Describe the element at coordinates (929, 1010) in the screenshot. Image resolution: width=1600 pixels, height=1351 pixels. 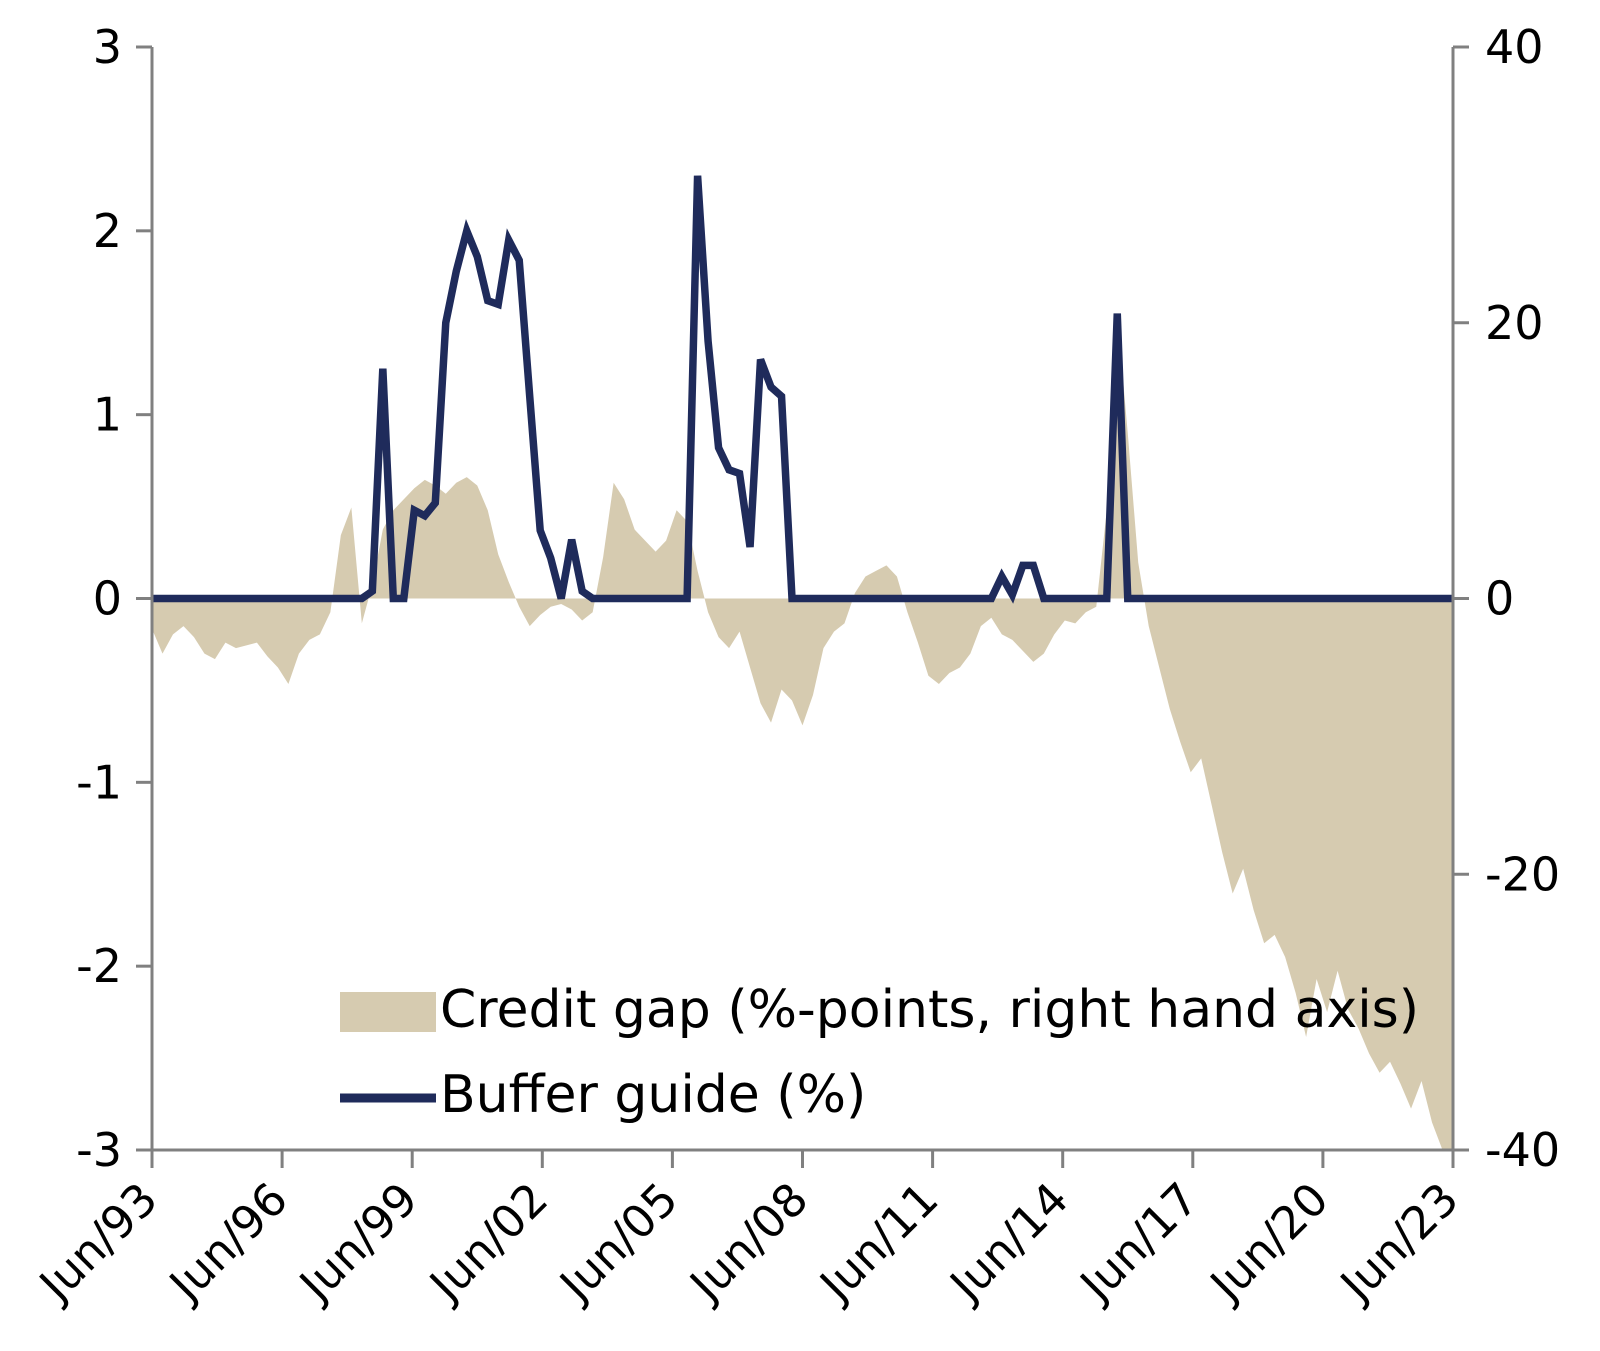
I see `legend-label-credit-gap: Credit gap (%-points, right hand axis)` at that location.